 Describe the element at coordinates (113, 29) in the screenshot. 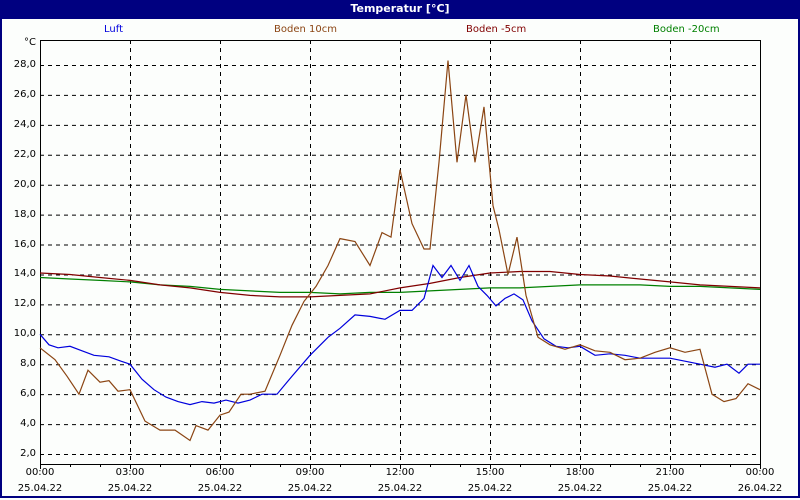

I see `legend-item-luft: Luft` at that location.